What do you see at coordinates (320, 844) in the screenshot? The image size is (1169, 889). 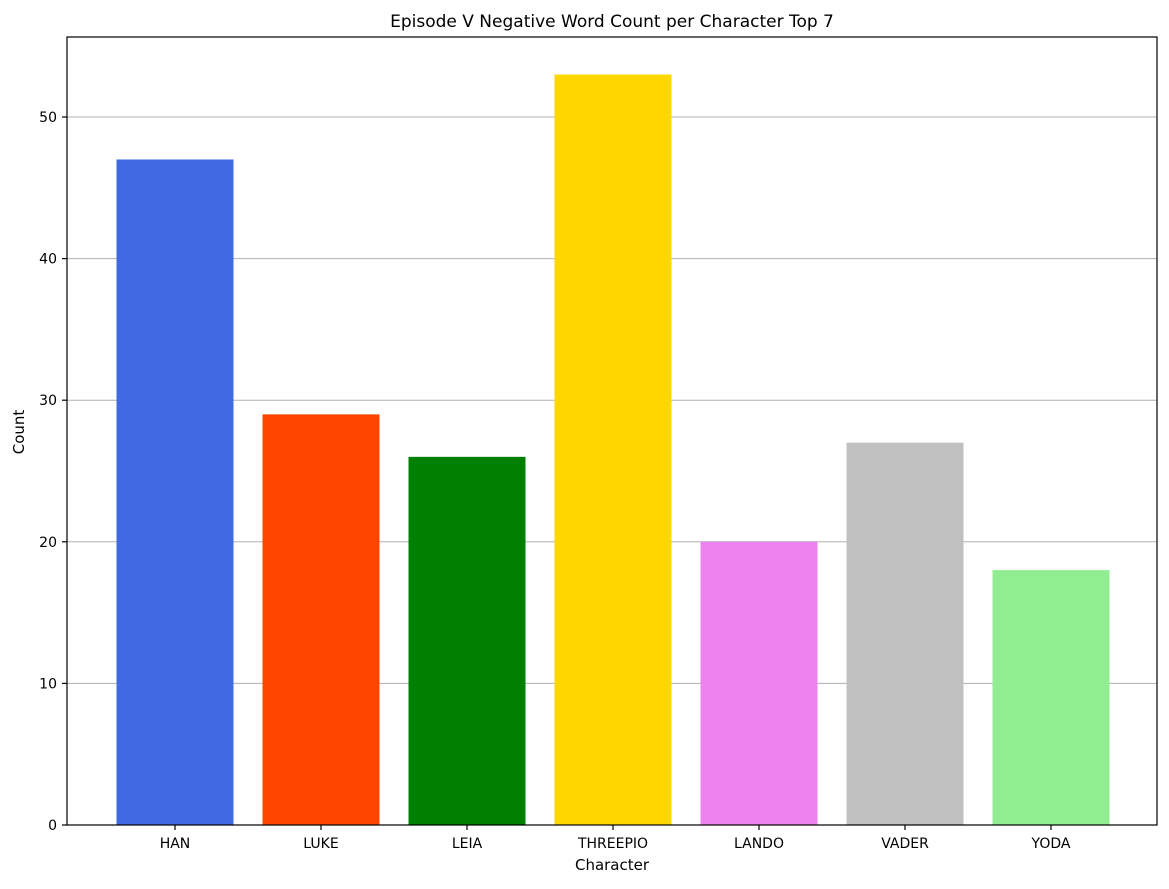 I see `x-tick-label: LUKE` at bounding box center [320, 844].